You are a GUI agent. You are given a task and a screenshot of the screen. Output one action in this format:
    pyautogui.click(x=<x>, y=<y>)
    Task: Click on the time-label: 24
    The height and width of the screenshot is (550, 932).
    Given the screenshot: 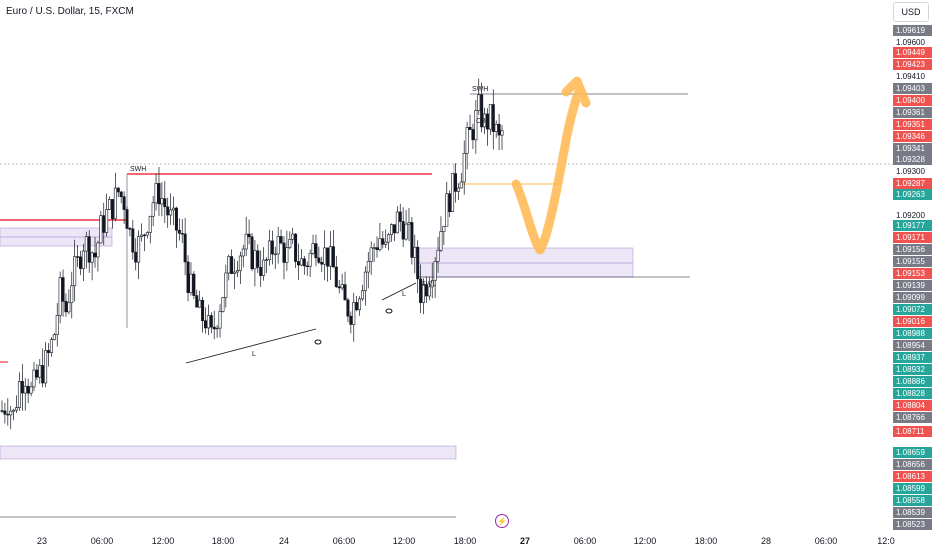 What is the action you would take?
    pyautogui.click(x=284, y=541)
    